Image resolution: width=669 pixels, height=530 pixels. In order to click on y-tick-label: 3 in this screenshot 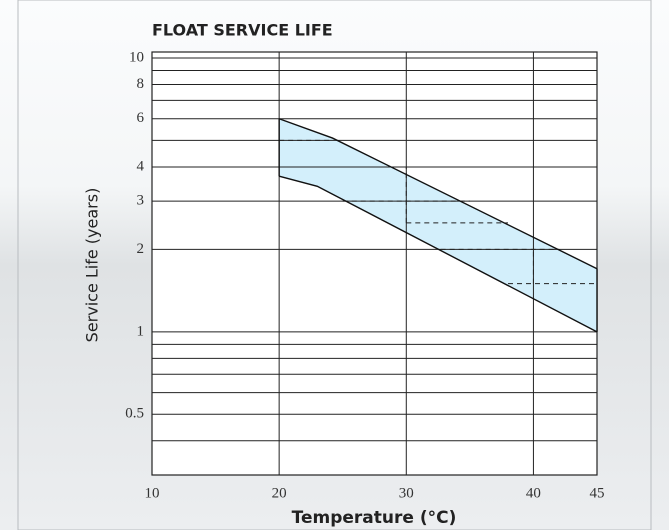, I will do `click(141, 201)`.